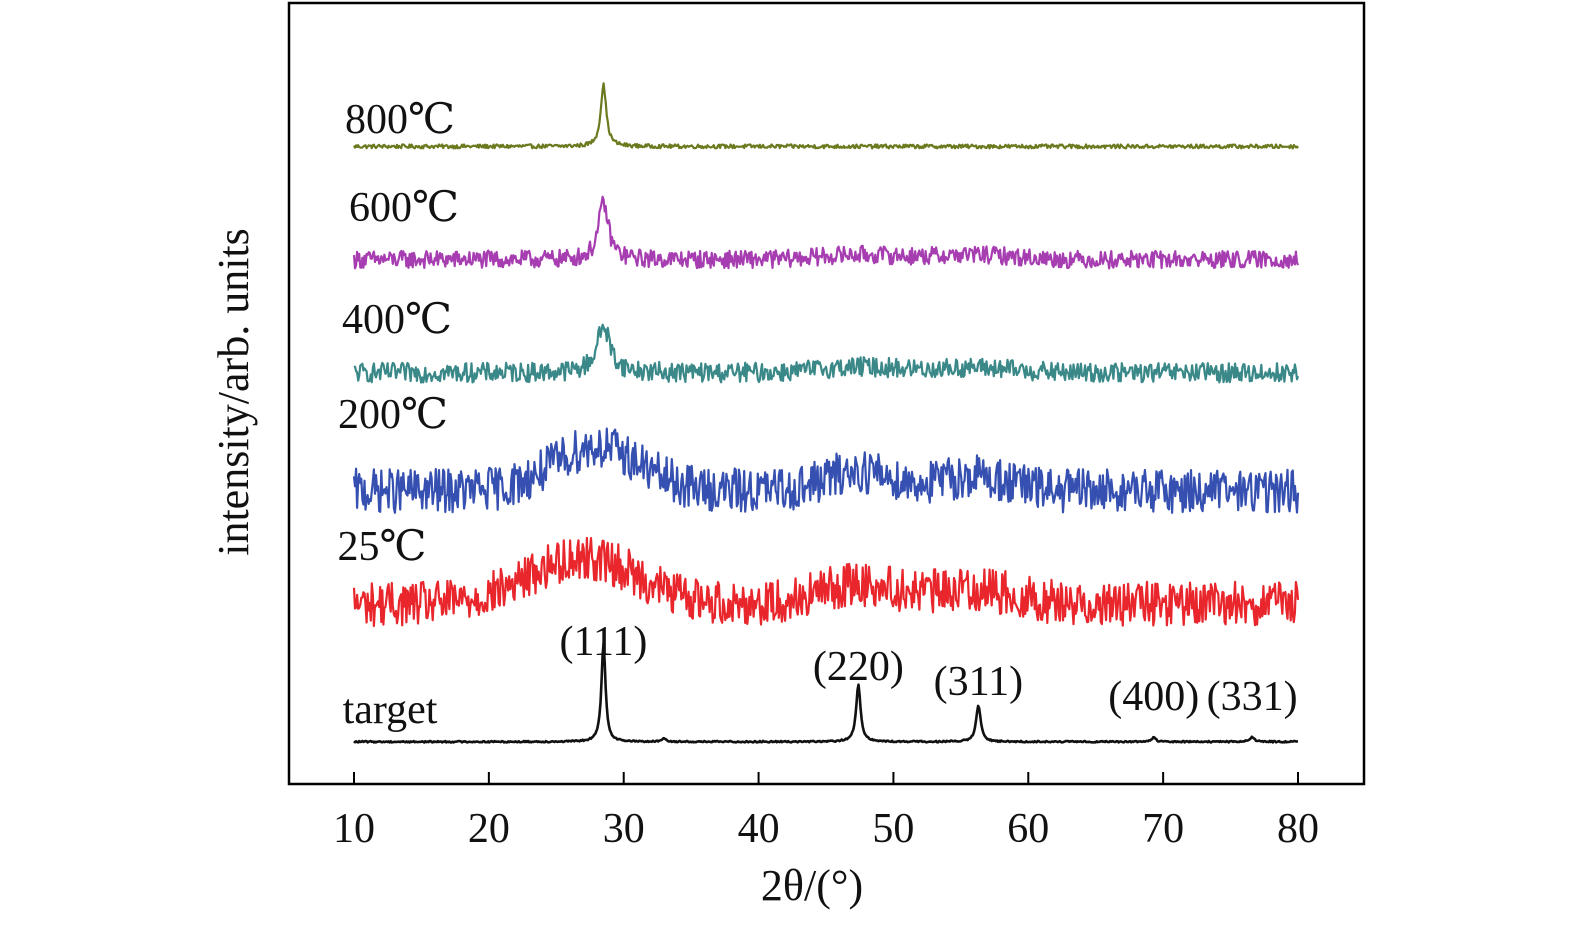 The width and height of the screenshot is (1575, 939). I want to click on series-labels: 800℃ 600℃ 400℃ 200℃ 25℃ target, so click(398, 415).